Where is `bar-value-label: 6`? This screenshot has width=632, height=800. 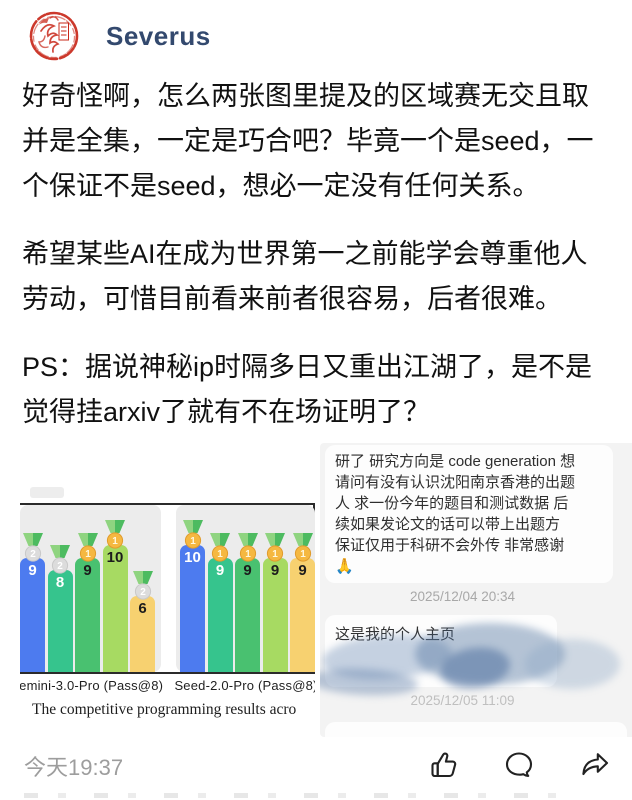
bar-value-label: 6 is located at coordinates (142, 608).